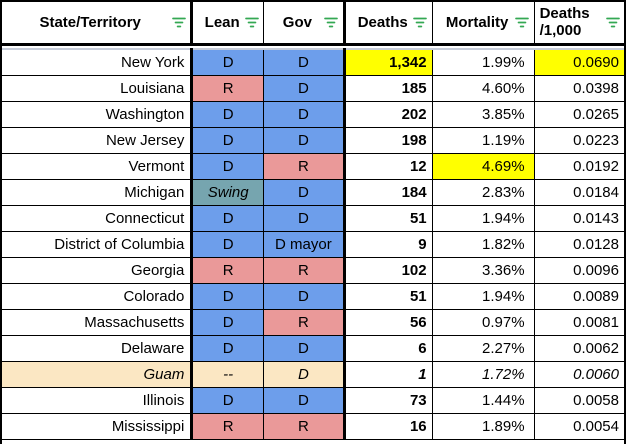 The height and width of the screenshot is (444, 626). I want to click on deaths-per-1000-cell: 0.0058, so click(579, 400).